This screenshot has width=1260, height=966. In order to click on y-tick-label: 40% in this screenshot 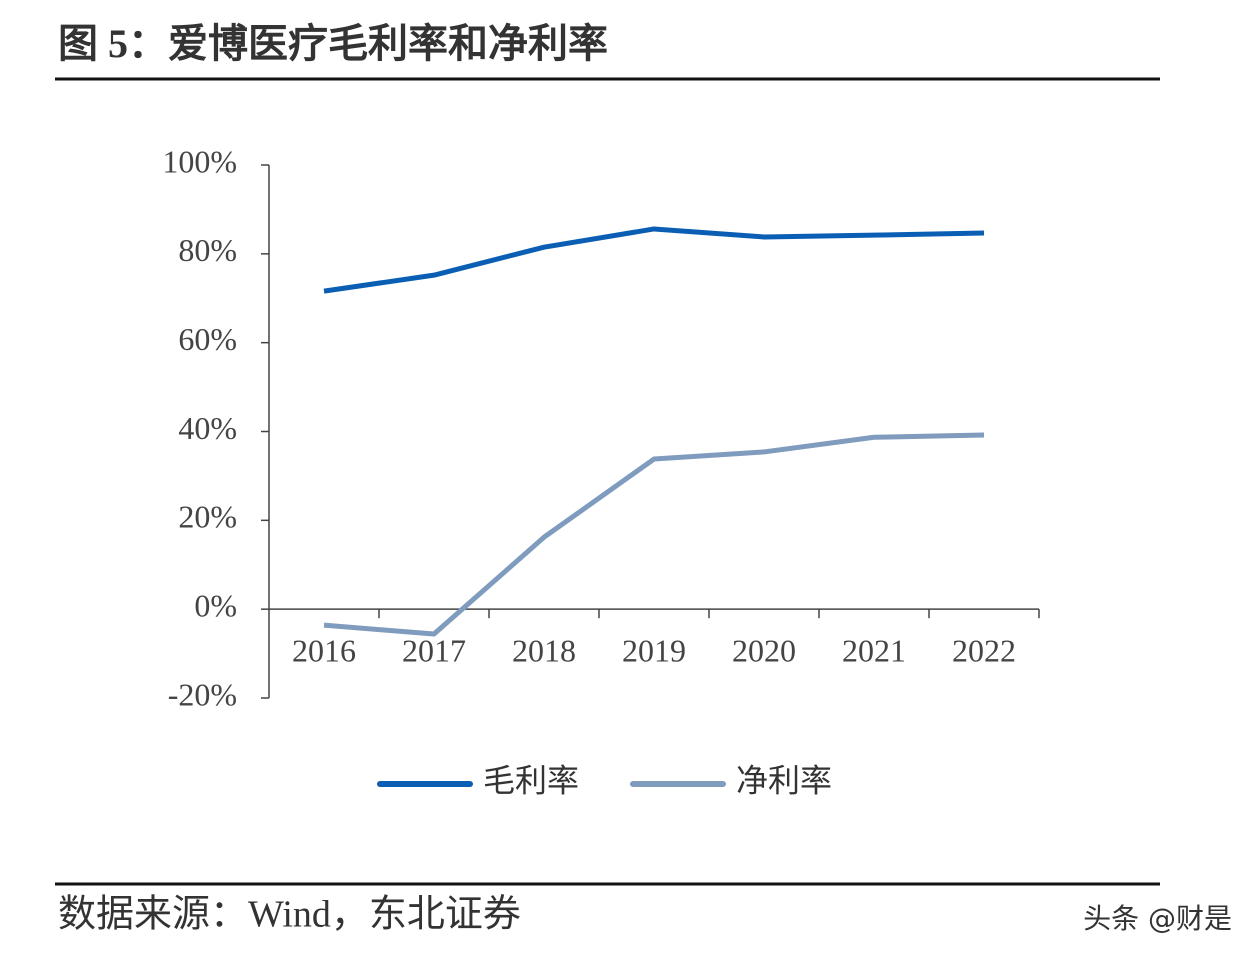, I will do `click(207, 428)`.